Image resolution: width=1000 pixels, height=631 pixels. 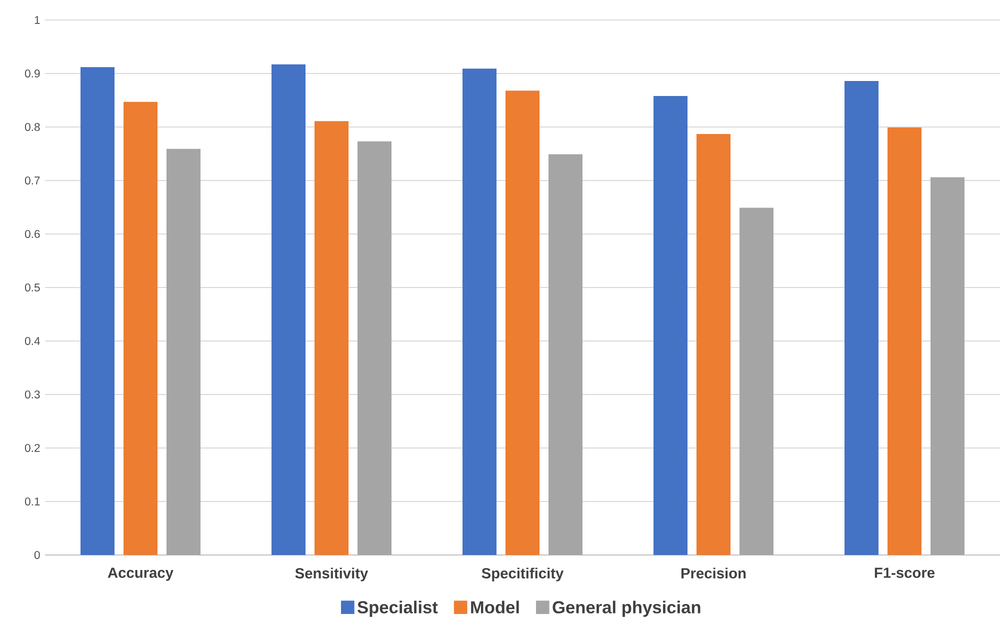 What do you see at coordinates (32, 448) in the screenshot?
I see `y-tick-label: 0.2` at bounding box center [32, 448].